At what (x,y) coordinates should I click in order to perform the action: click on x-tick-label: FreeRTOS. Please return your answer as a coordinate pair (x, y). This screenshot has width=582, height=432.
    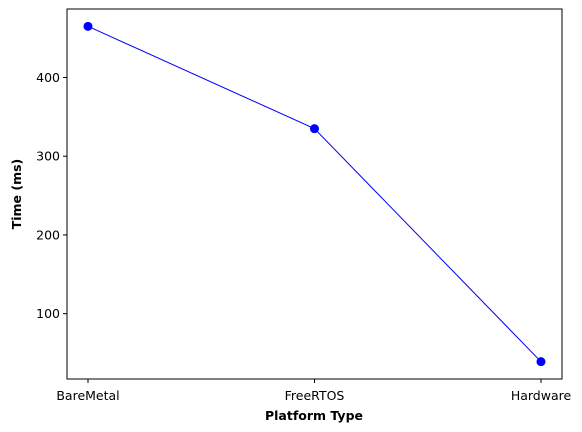
    Looking at the image, I should click on (315, 395).